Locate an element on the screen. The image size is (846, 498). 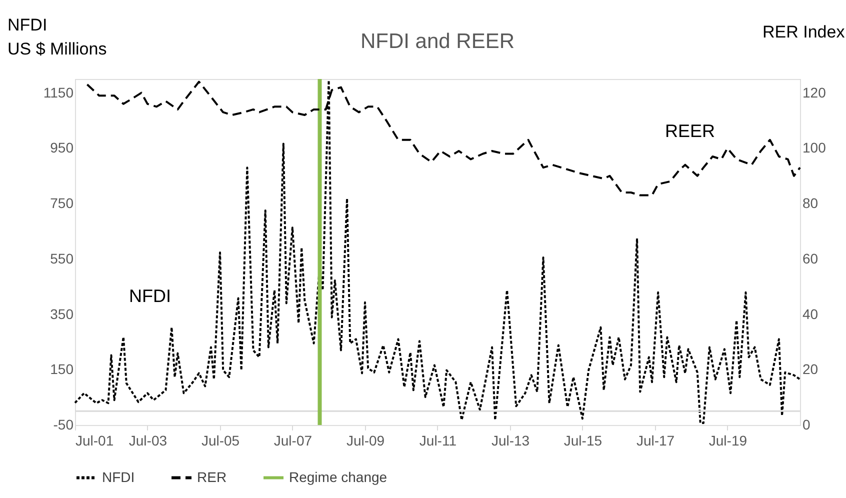
y2-axis-title: RER Index is located at coordinates (804, 32).